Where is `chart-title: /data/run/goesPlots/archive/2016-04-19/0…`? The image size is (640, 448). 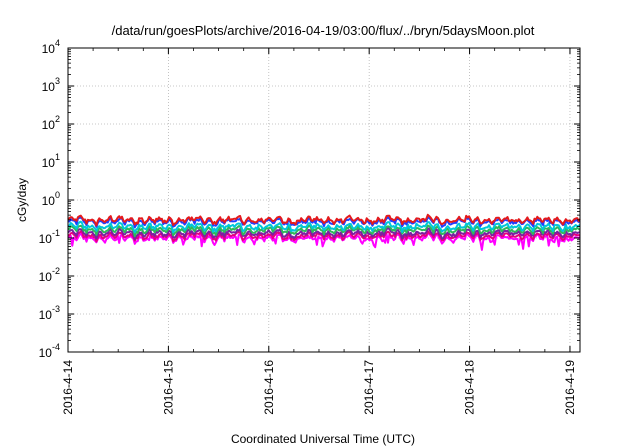 chart-title: /data/run/goesPlots/archive/2016-04-19/0… is located at coordinates (323, 30).